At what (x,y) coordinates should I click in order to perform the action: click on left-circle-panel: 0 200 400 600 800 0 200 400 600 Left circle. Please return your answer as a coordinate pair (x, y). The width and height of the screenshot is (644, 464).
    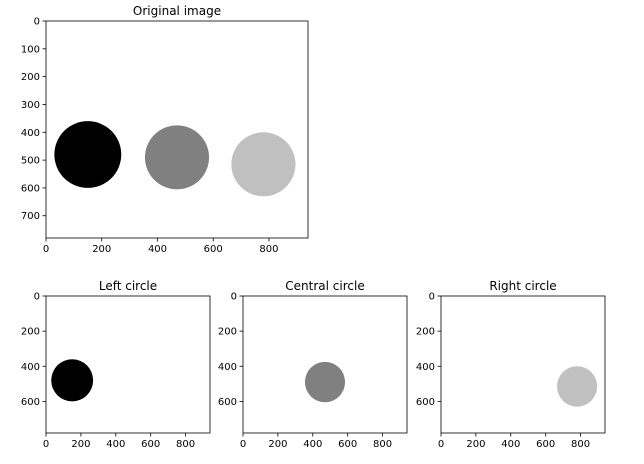
    Looking at the image, I should click on (116, 364).